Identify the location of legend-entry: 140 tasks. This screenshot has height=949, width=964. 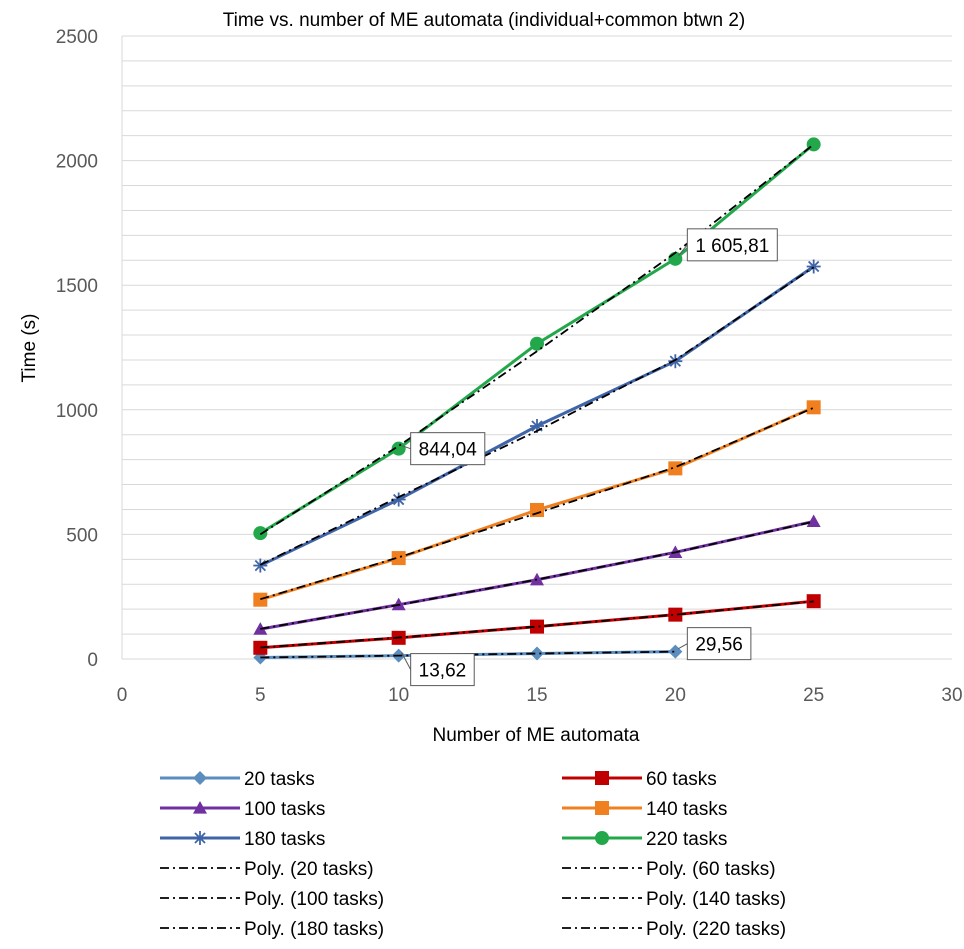
(644, 809).